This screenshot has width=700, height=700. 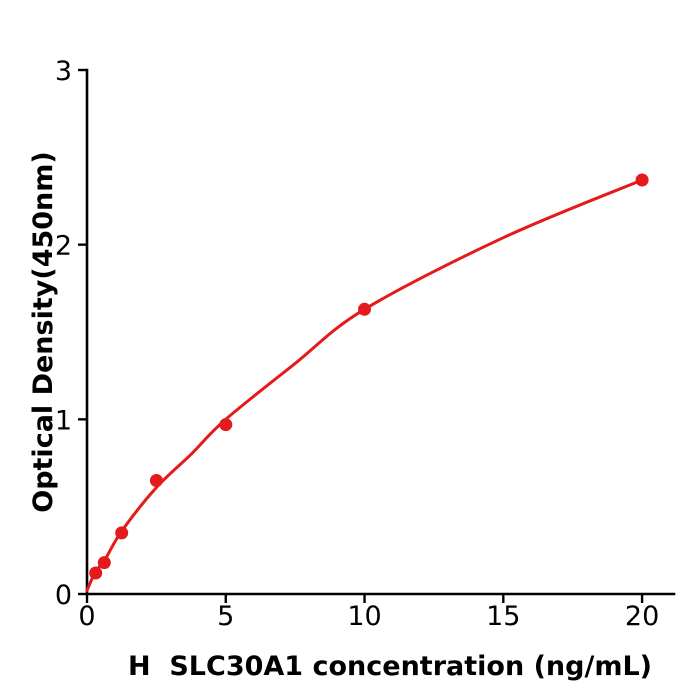 I want to click on y-tick-label: 0, so click(x=63, y=595).